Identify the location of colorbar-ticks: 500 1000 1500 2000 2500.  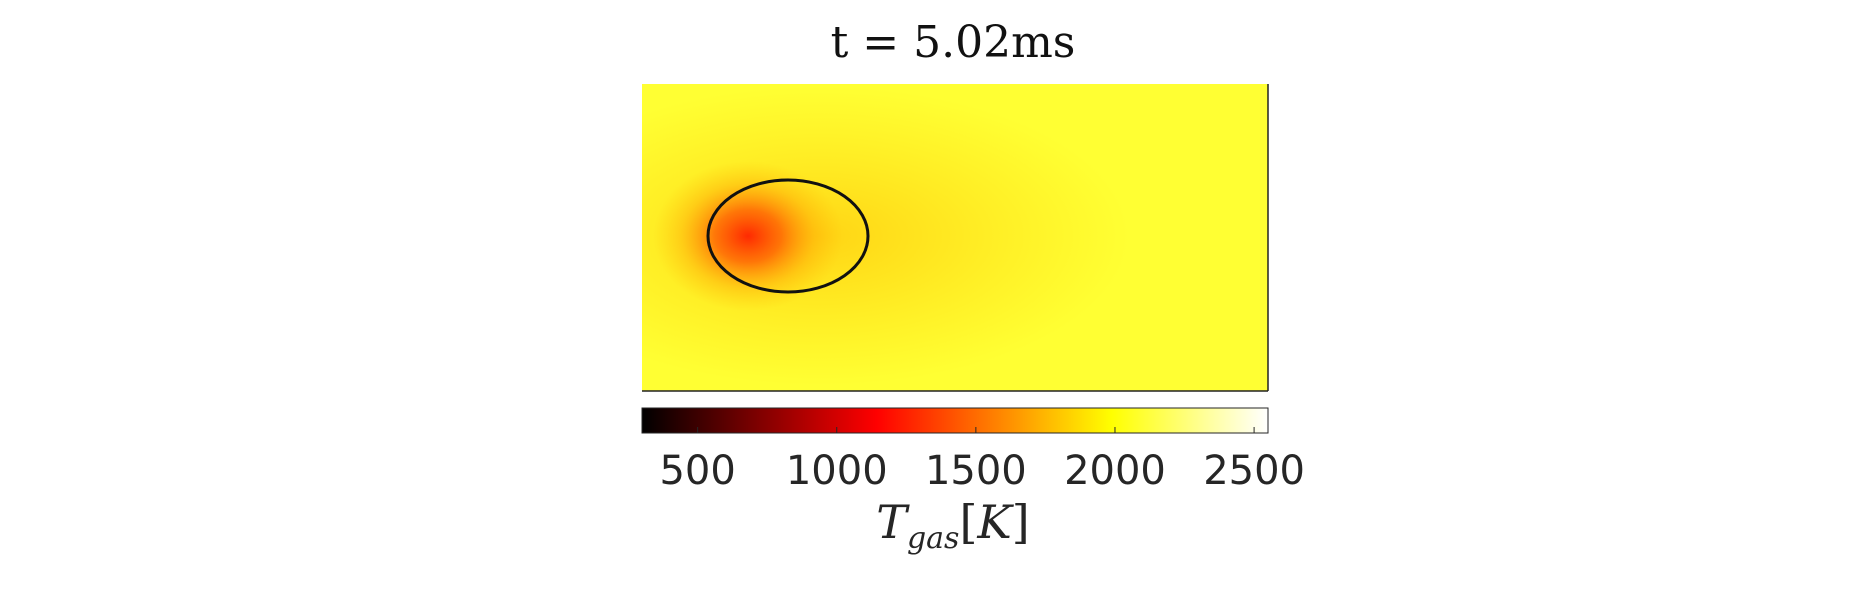
(982, 460).